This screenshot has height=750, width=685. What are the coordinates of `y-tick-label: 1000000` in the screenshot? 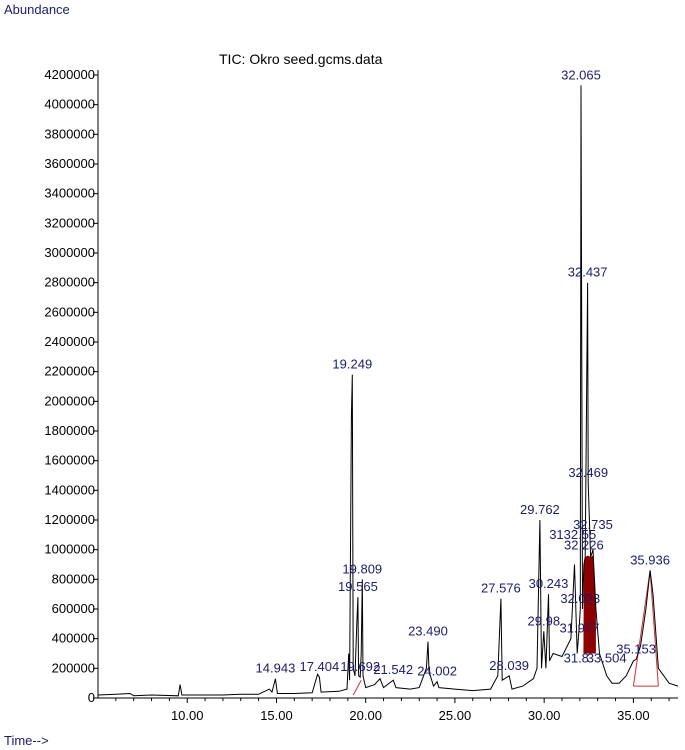 It's located at (69, 549).